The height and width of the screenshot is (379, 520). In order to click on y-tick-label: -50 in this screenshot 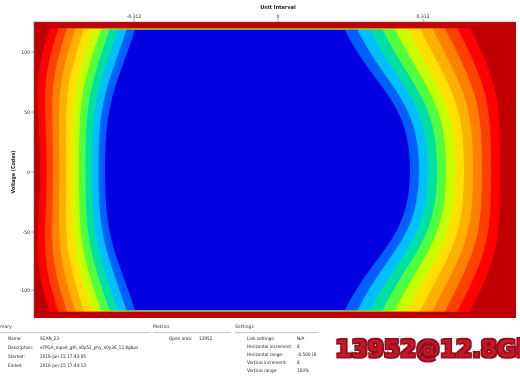, I will do `click(26, 233)`.